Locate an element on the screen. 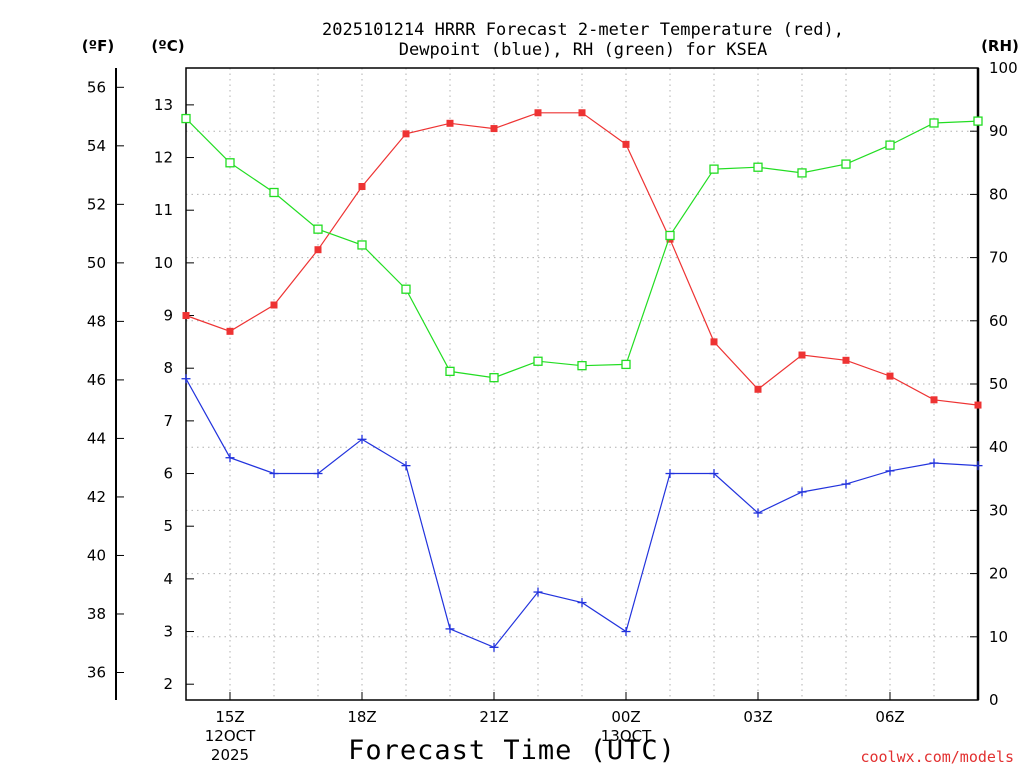 Image resolution: width=1024 pixels, height=768 pixels. celsius-tick-label: 2 is located at coordinates (168, 684).